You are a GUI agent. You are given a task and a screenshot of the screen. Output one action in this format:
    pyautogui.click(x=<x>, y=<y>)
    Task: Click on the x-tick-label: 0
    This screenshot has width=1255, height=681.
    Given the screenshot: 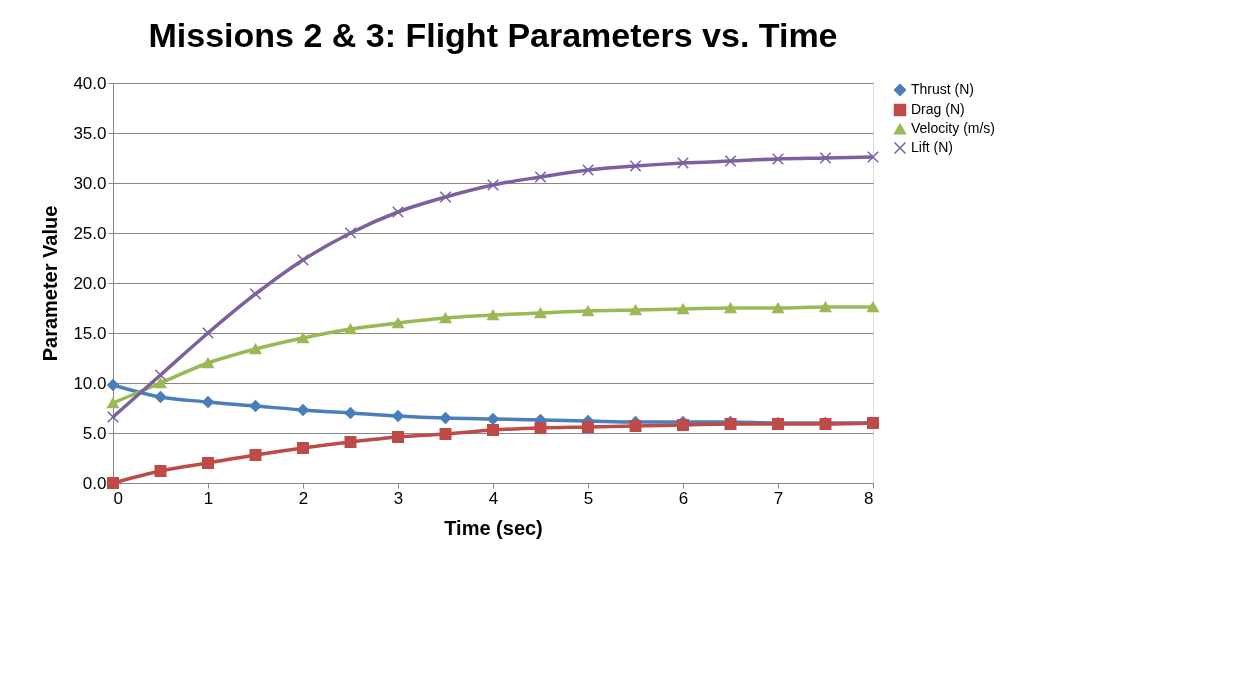 What is the action you would take?
    pyautogui.click(x=118, y=498)
    